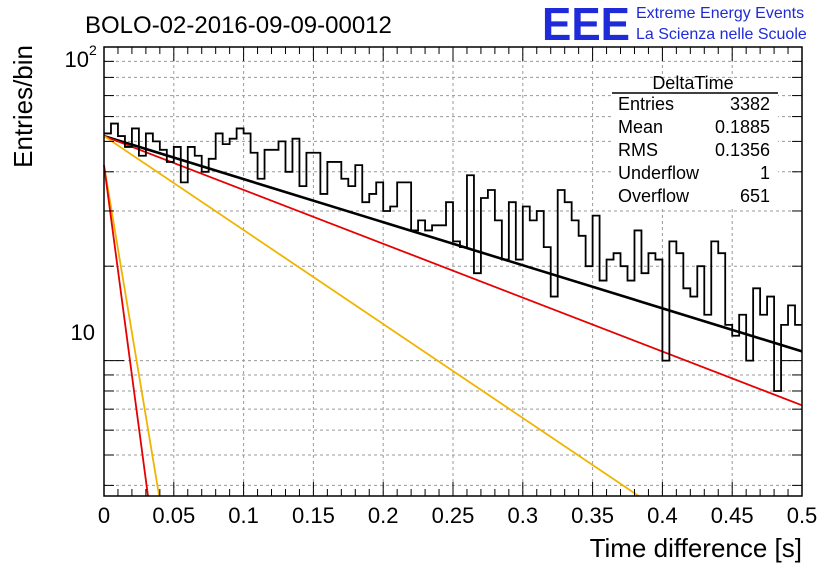  I want to click on x-tick-label: 0.5, so click(802, 515).